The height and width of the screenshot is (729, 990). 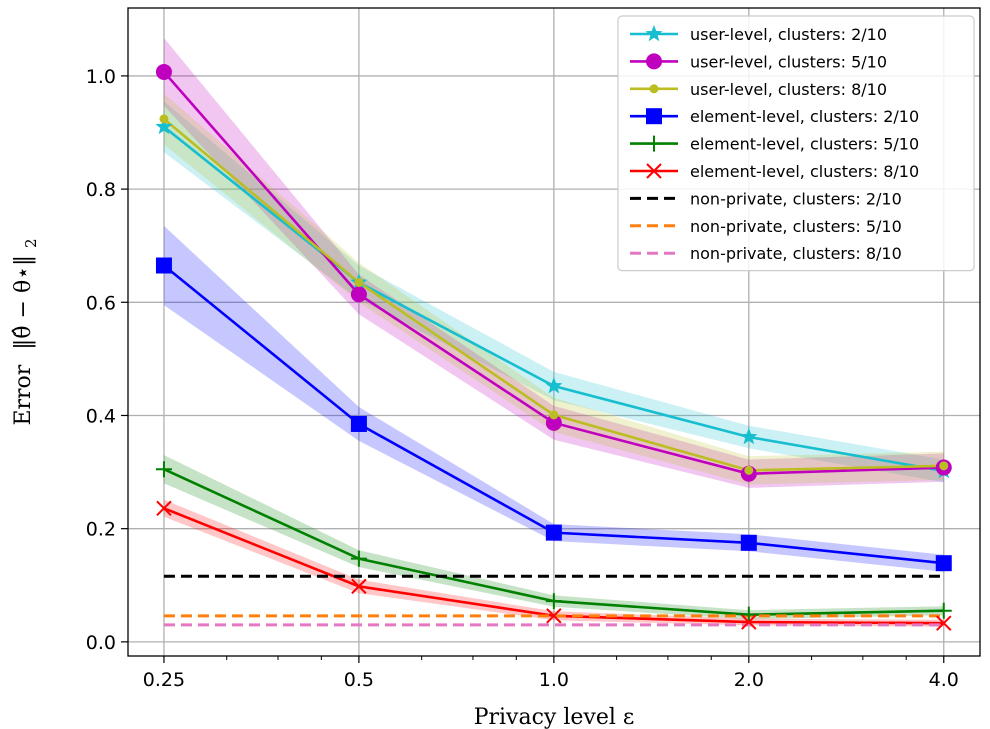 What do you see at coordinates (788, 89) in the screenshot?
I see `legend-label: user-level, clusters: 8/10` at bounding box center [788, 89].